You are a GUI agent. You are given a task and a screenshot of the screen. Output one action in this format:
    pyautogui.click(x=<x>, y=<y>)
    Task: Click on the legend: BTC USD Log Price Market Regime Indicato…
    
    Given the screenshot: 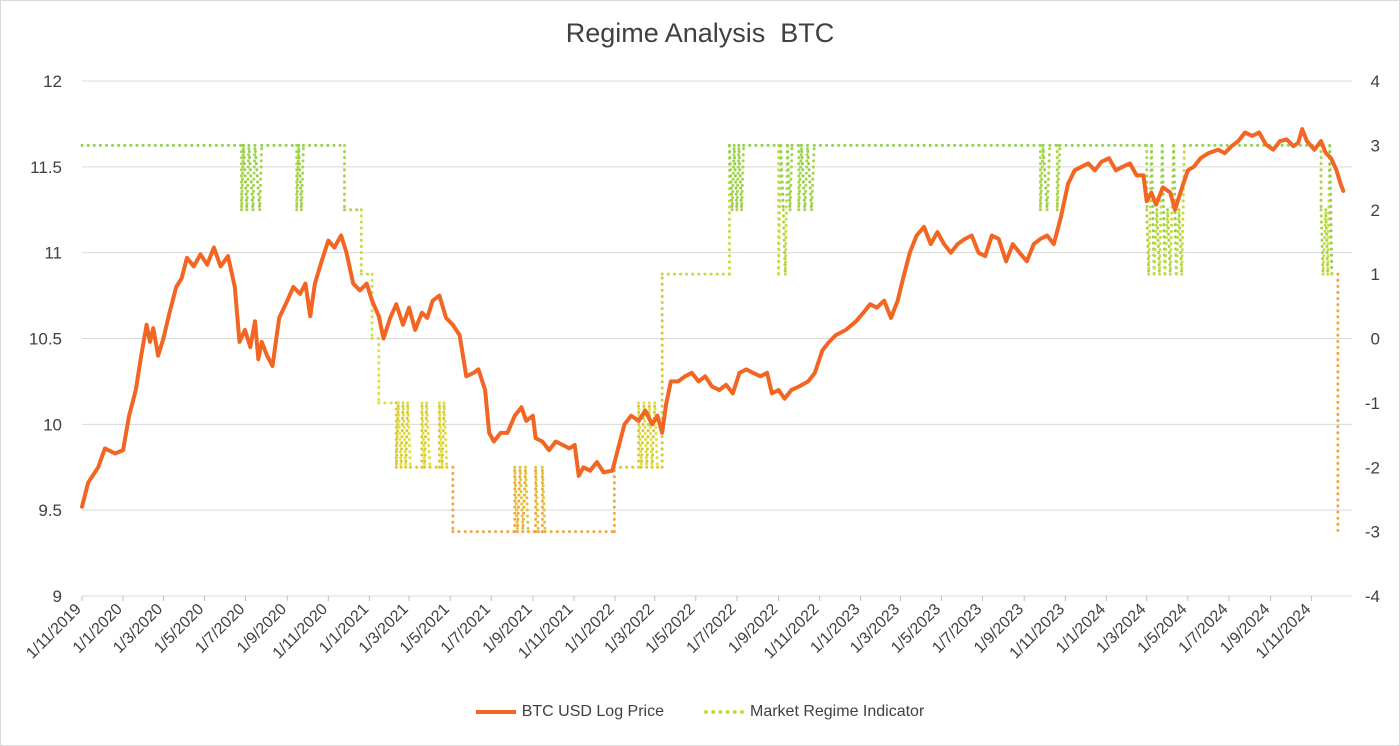 What is the action you would take?
    pyautogui.click(x=700, y=712)
    